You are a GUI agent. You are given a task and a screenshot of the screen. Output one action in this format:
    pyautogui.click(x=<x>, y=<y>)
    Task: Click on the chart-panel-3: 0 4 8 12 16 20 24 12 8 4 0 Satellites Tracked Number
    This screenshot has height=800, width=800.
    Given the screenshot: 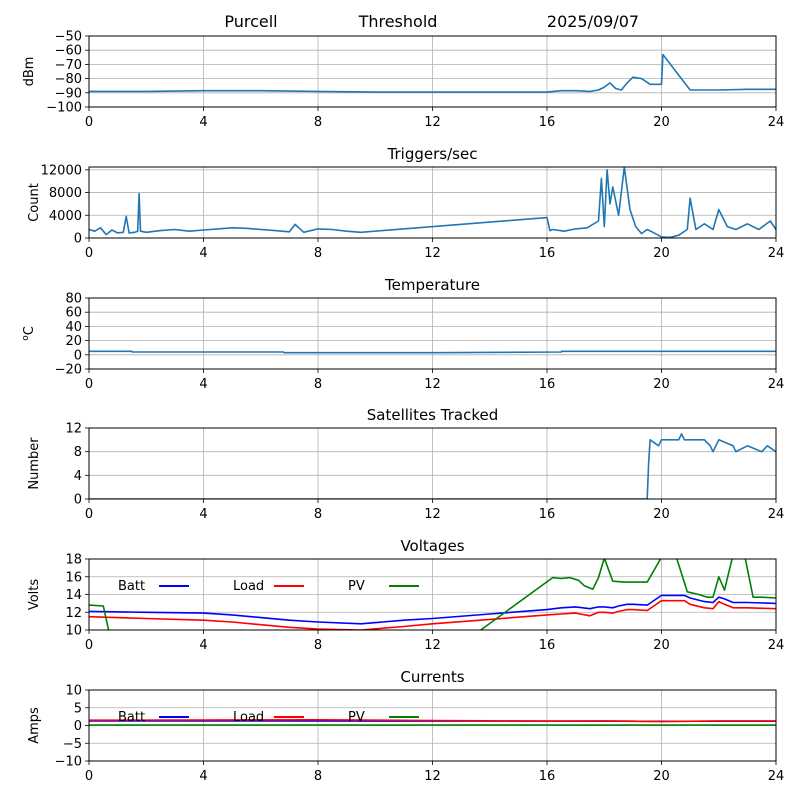 What is the action you would take?
    pyautogui.click(x=405, y=464)
    